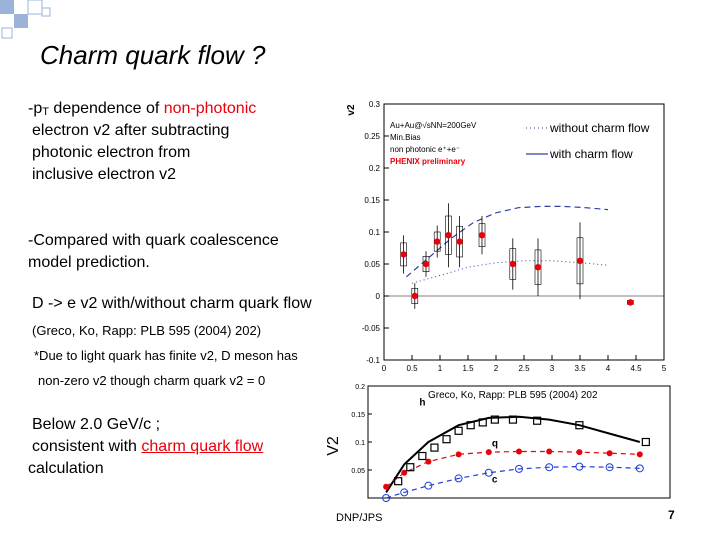  What do you see at coordinates (513, 395) in the screenshot?
I see `reference-annotation: Greco, Ko, Rapp: PLB 595 (2004) 202` at bounding box center [513, 395].